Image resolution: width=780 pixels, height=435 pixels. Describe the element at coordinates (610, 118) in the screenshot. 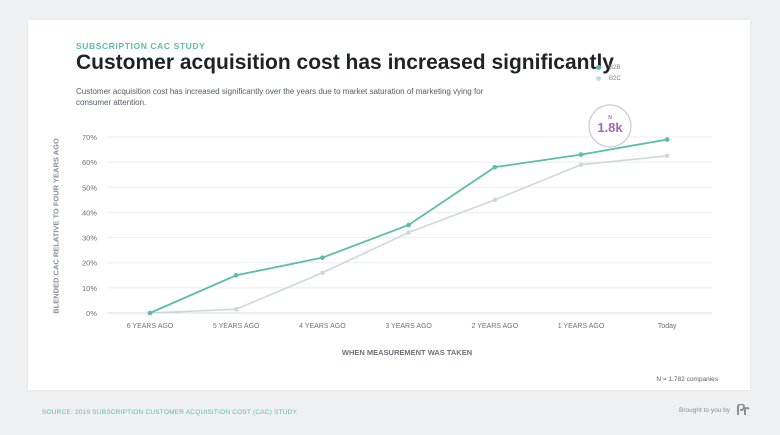

I see `callout-label: N` at that location.